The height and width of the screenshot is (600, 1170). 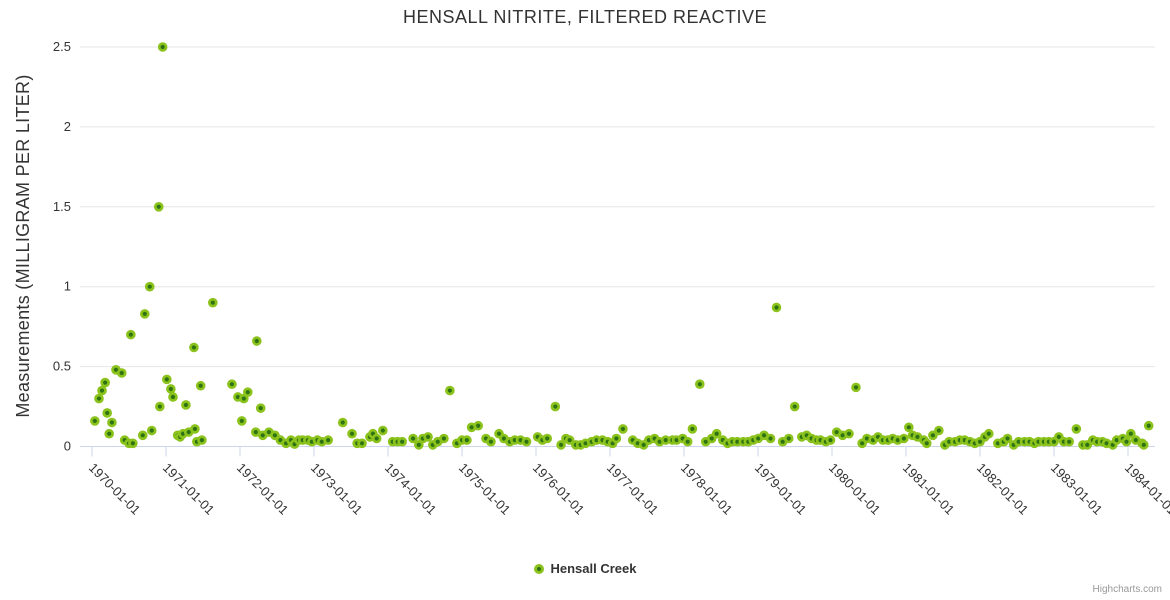 What do you see at coordinates (411, 489) in the screenshot?
I see `x-axis-tick-label: 1974-01-01` at bounding box center [411, 489].